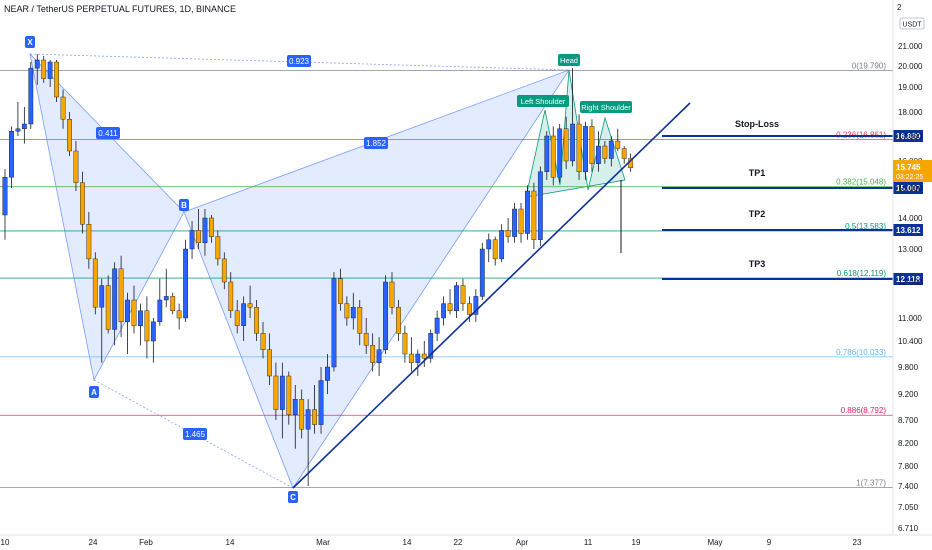  What do you see at coordinates (864, 410) in the screenshot?
I see `fib-level-label: 0.886(8.792)` at bounding box center [864, 410].